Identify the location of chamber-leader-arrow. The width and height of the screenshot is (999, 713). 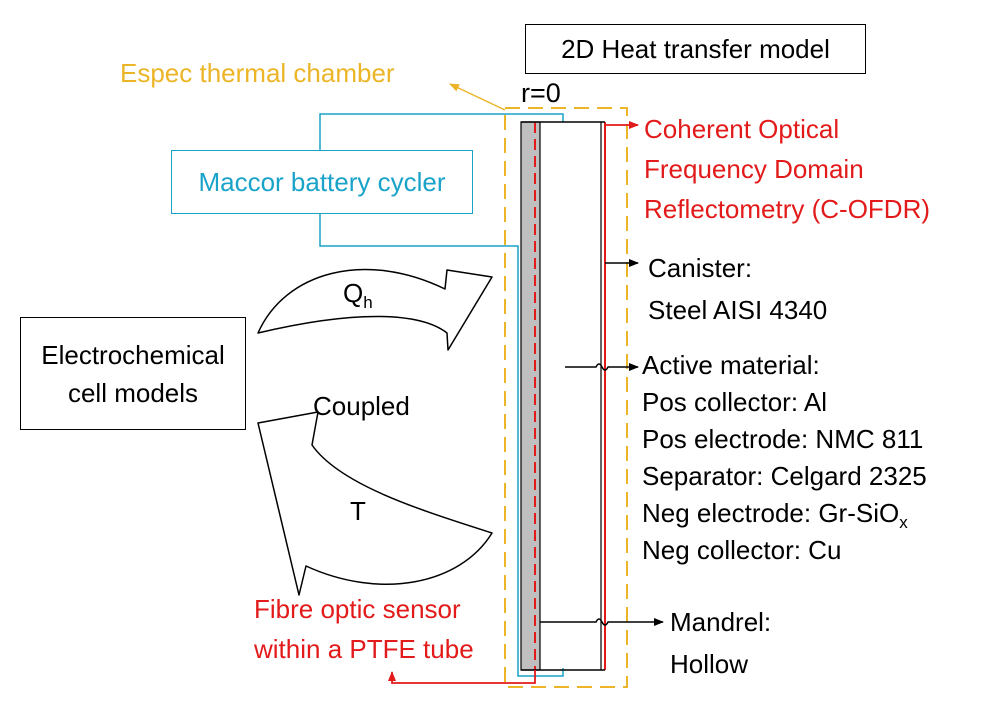
(477, 97).